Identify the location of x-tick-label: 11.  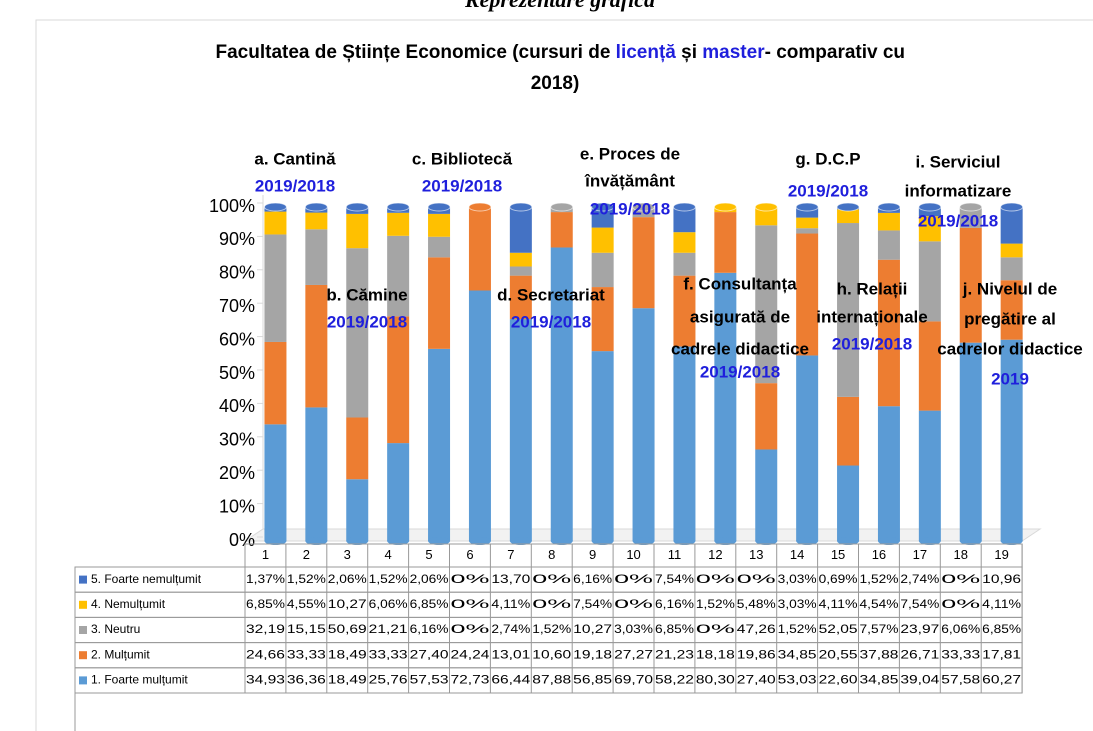
(675, 554).